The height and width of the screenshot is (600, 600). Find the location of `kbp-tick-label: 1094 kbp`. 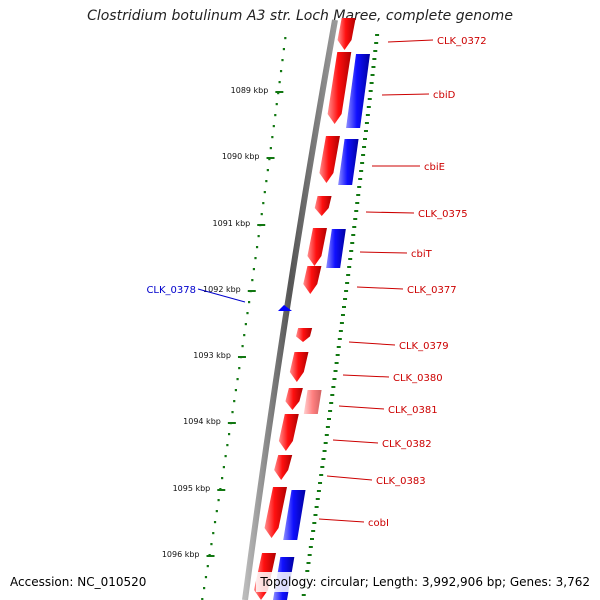

kbp-tick-label: 1094 kbp is located at coordinates (202, 421).